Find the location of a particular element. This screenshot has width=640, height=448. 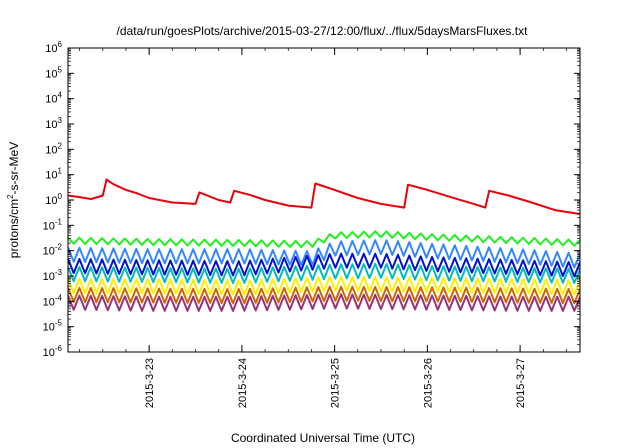

x-tick-label: 2015-3-25 is located at coordinates (336, 383).